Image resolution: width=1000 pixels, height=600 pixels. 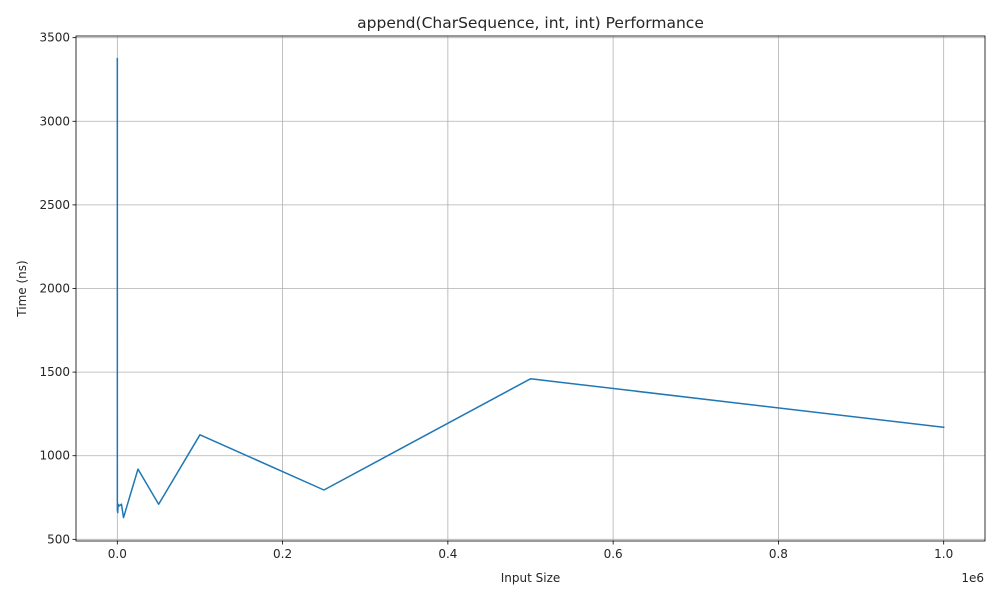 What do you see at coordinates (613, 554) in the screenshot?
I see `x-tick-label: 0.6` at bounding box center [613, 554].